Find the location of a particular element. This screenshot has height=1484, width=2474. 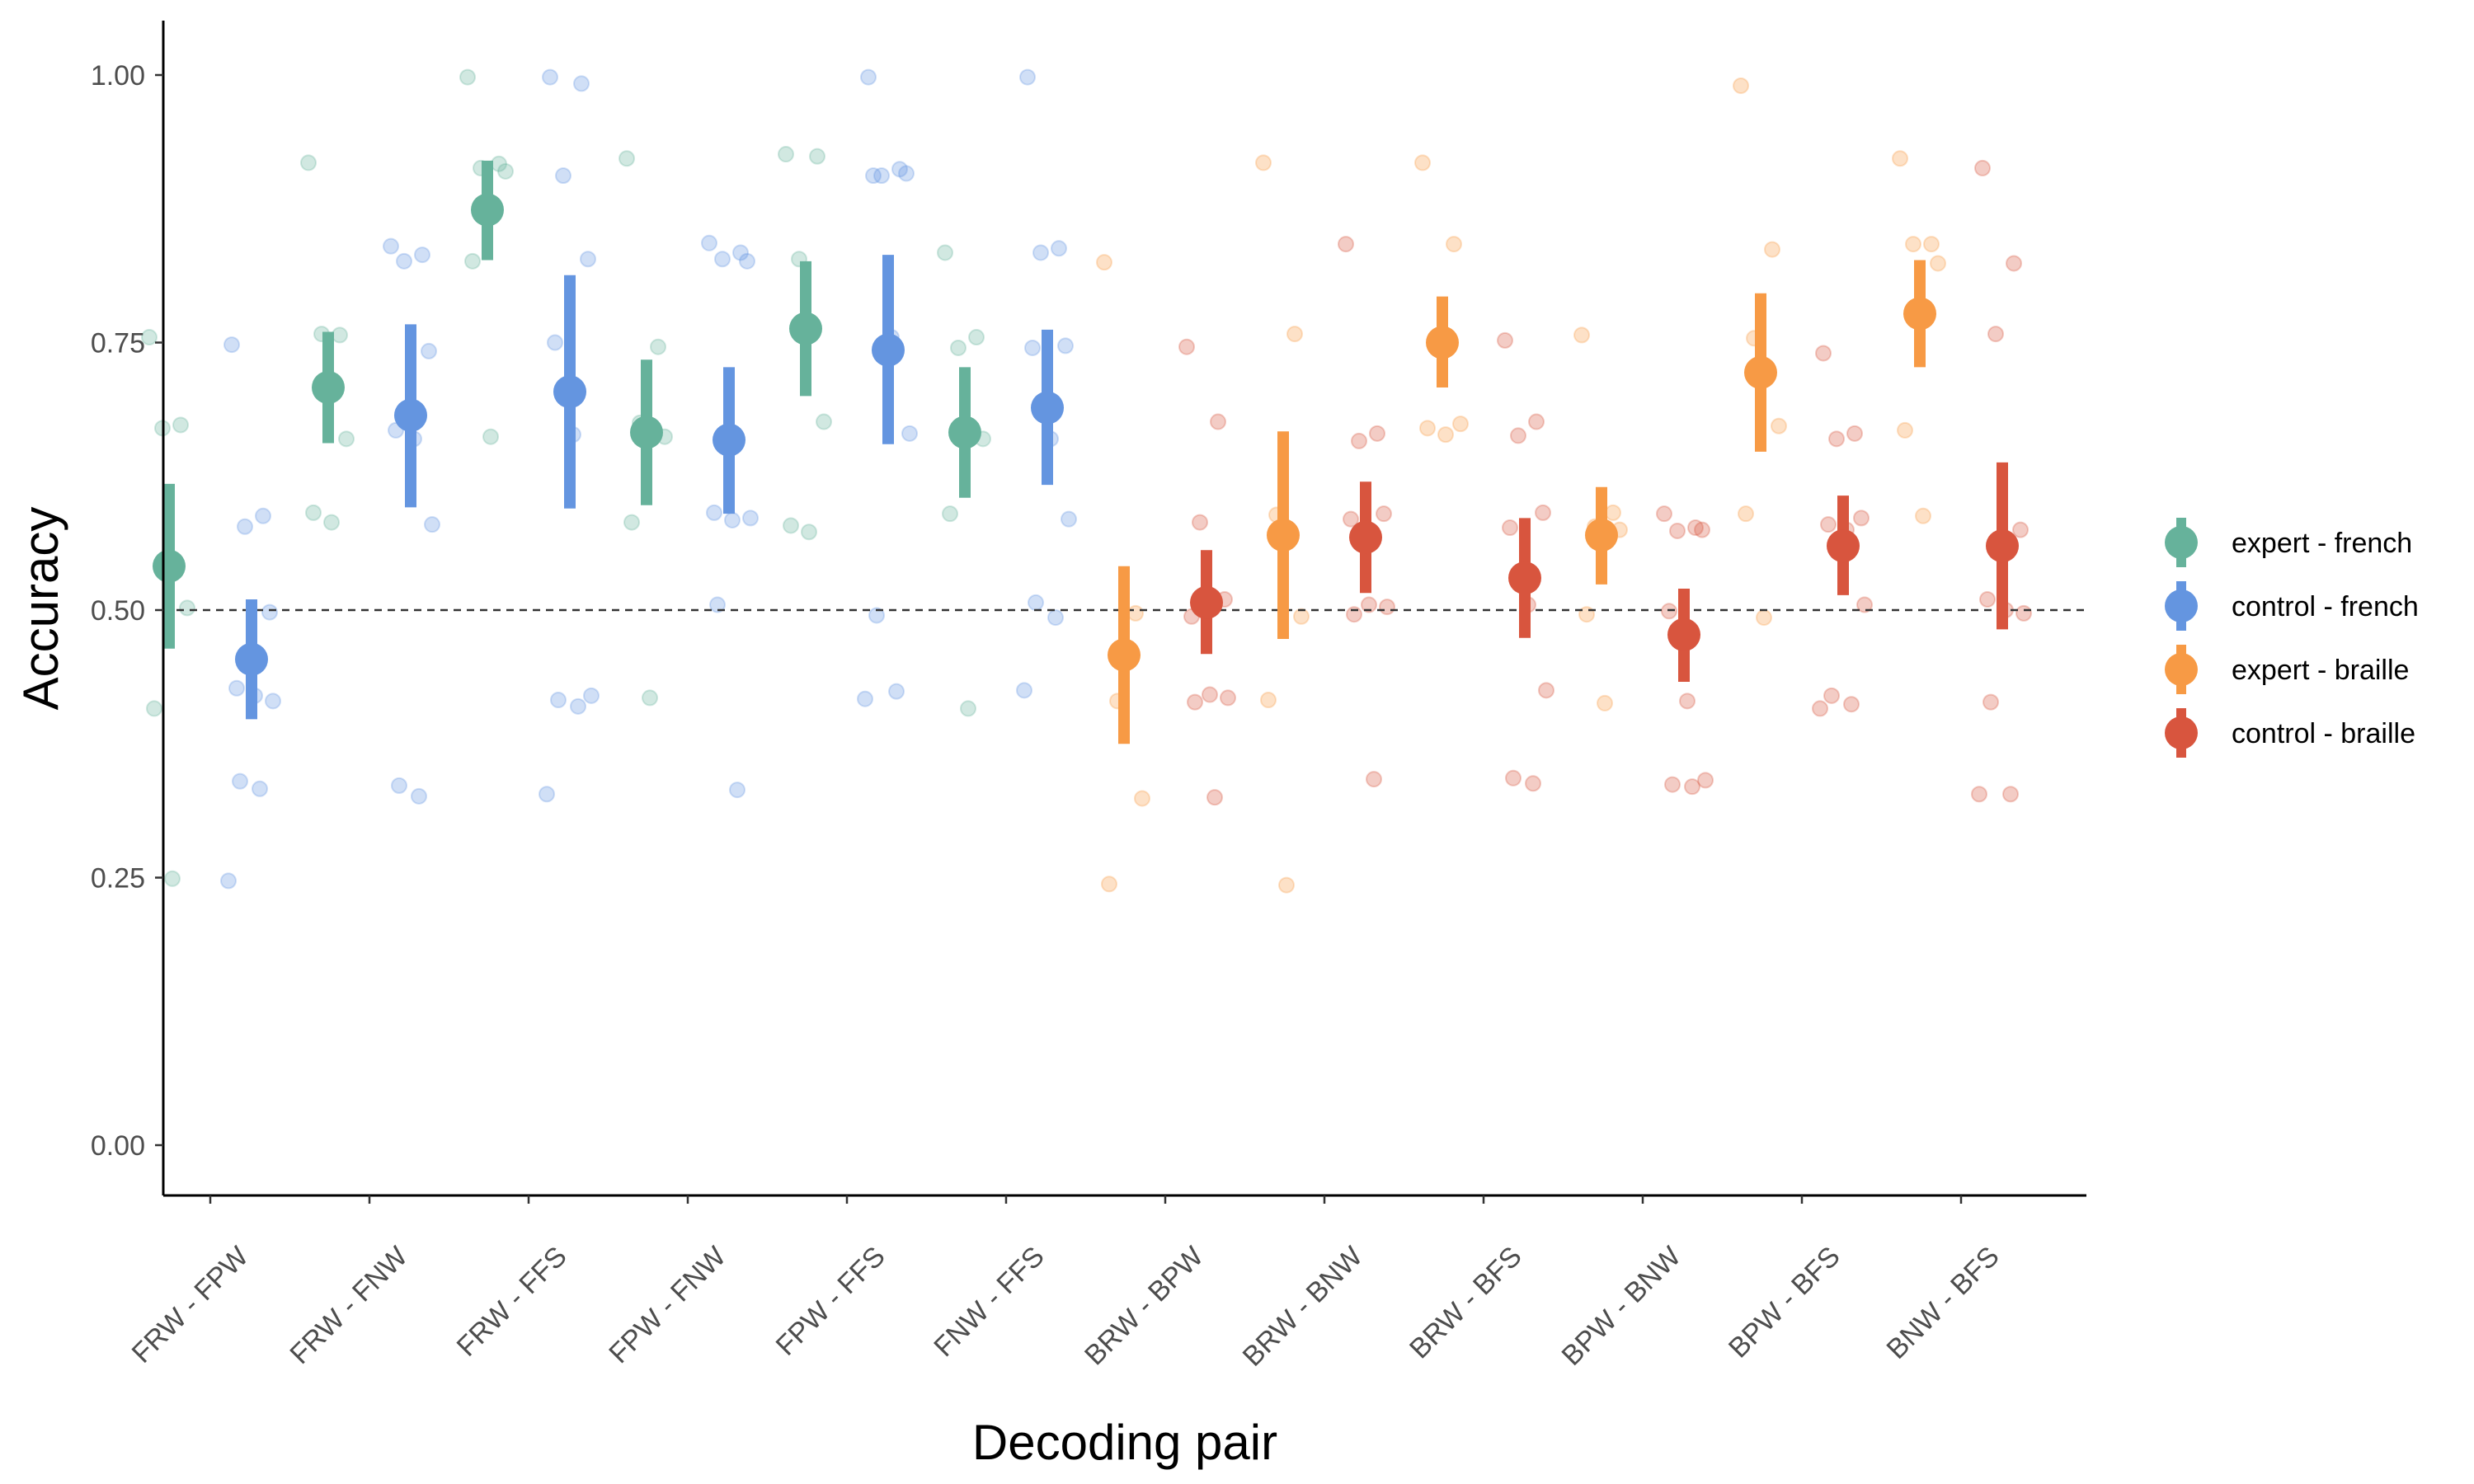

y-tick-label: 0.75 is located at coordinates (118, 343).